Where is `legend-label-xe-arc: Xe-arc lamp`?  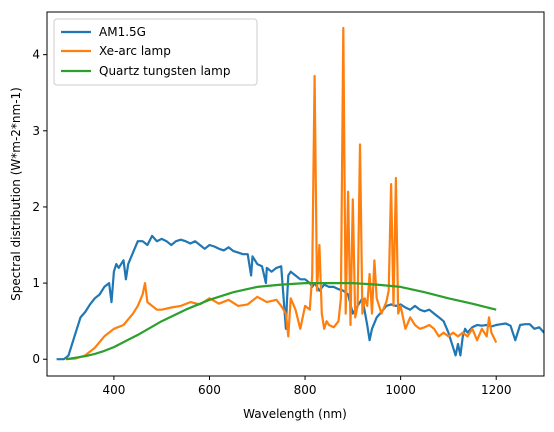
legend-label-xe-arc: Xe-arc lamp is located at coordinates (135, 51).